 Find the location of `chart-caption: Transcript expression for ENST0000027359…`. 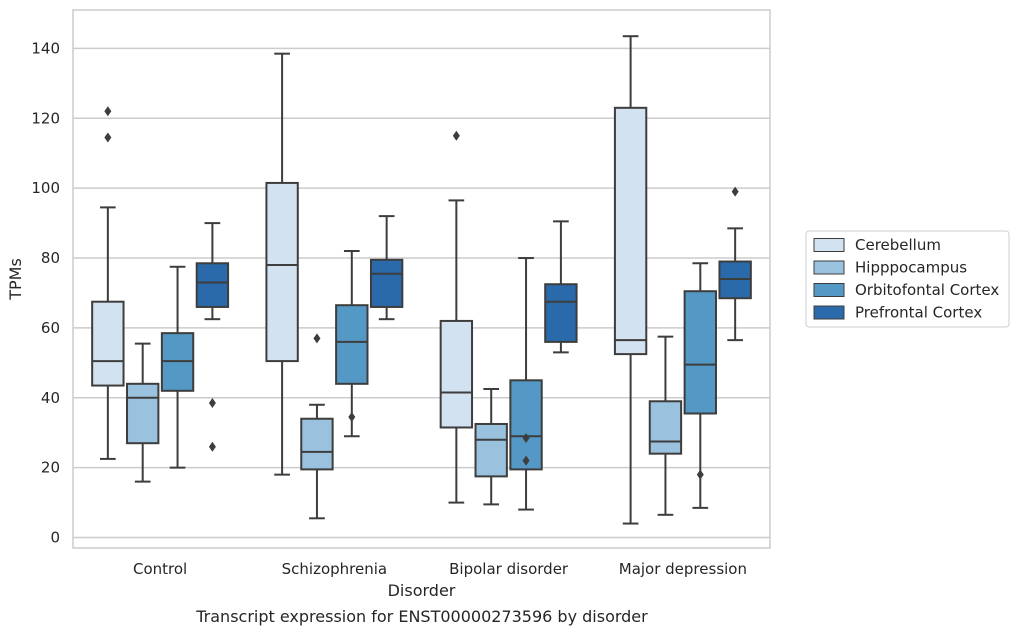

chart-caption: Transcript expression for ENST0000027359… is located at coordinates (421, 616).